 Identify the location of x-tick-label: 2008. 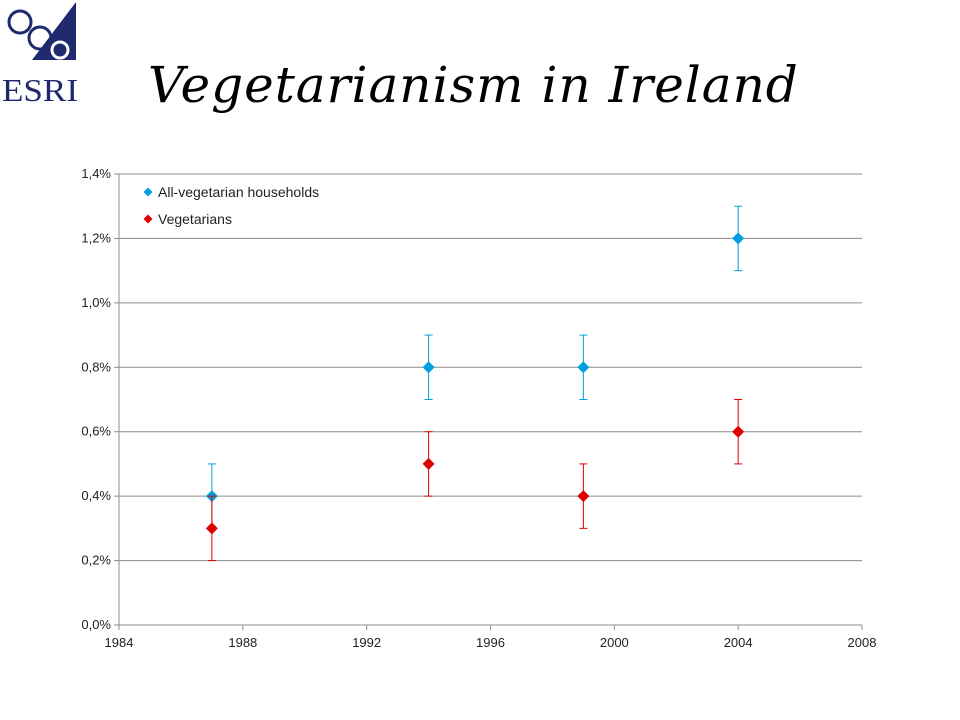
(862, 642).